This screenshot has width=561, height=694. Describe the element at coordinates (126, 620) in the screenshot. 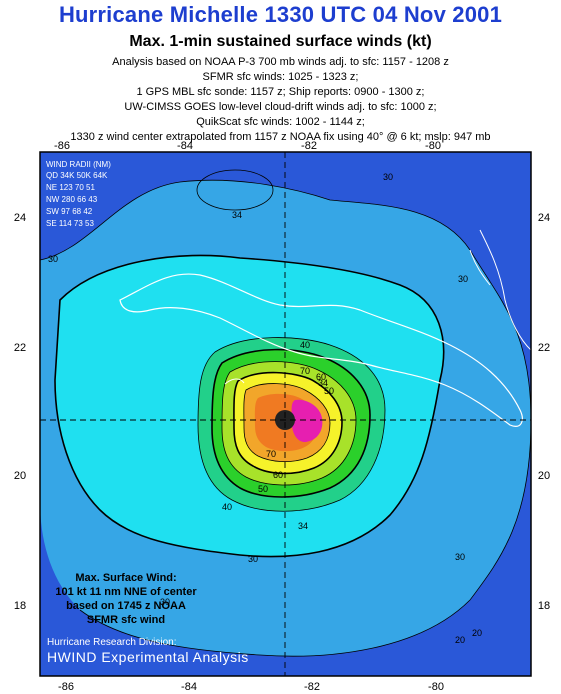

I see `max-wind-line: SFMR sfc wind` at that location.